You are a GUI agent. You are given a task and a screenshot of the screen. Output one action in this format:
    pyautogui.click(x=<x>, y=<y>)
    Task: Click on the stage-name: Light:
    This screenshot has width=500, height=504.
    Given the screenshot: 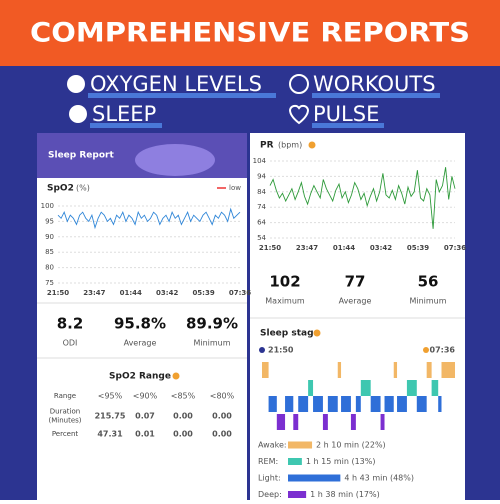 What is the action you would take?
    pyautogui.click(x=269, y=478)
    